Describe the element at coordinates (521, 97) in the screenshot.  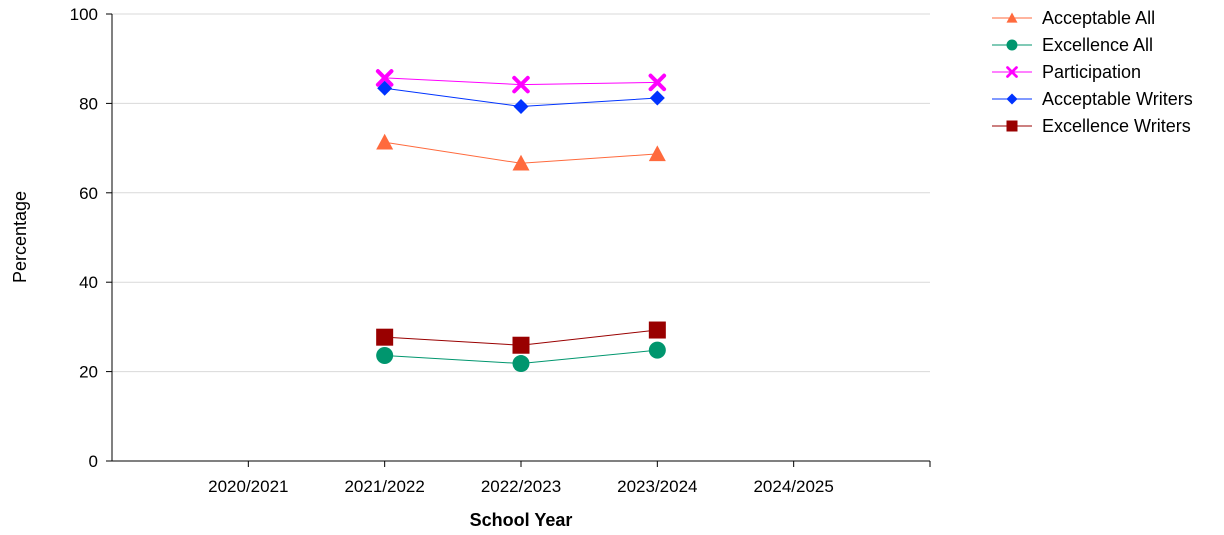
I see `series-acceptable-writers` at that location.